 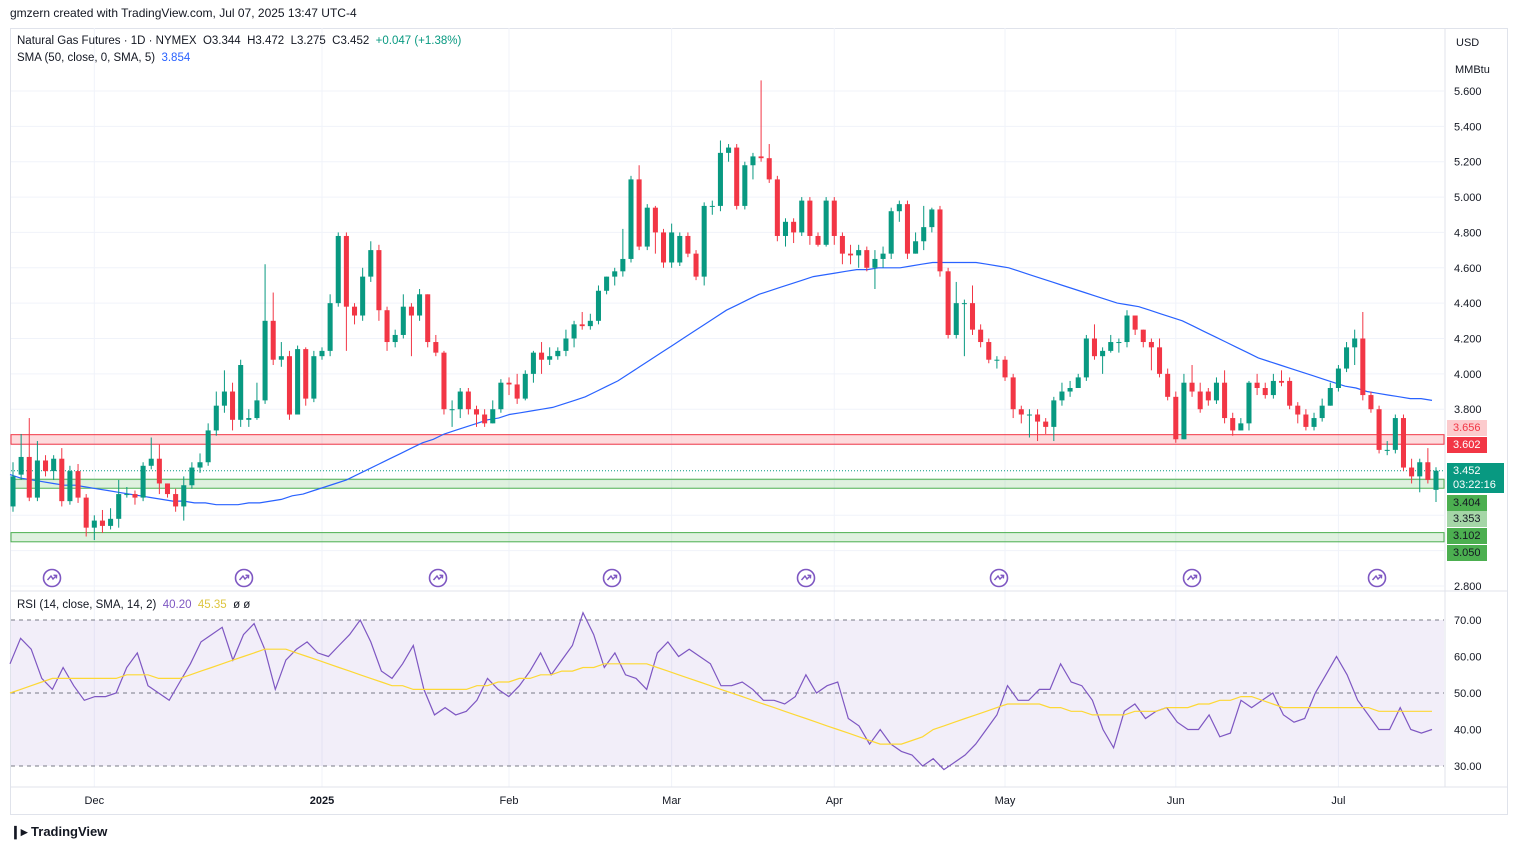 I want to click on last-price-badge: 3.452 03:22:16, so click(x=1475, y=478).